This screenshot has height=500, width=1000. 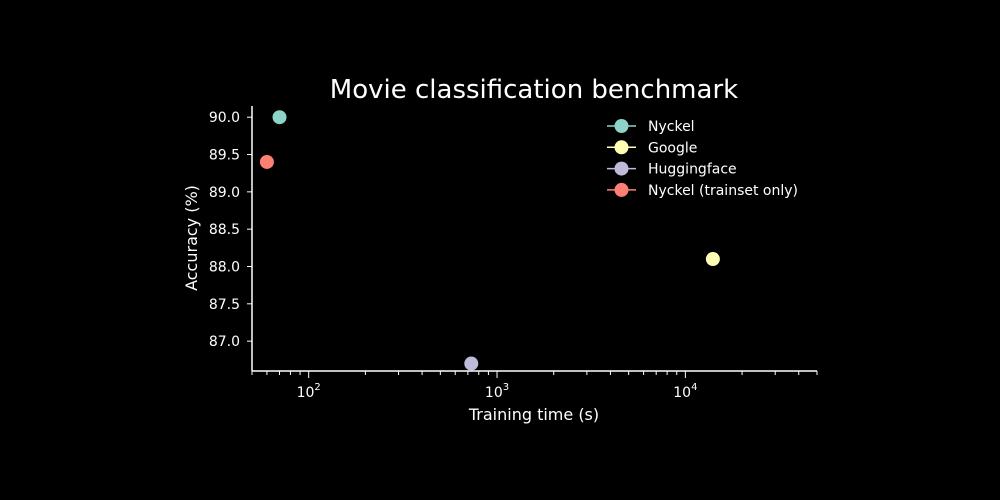 What do you see at coordinates (534, 90) in the screenshot?
I see `chart-title: Movie classification benchmark` at bounding box center [534, 90].